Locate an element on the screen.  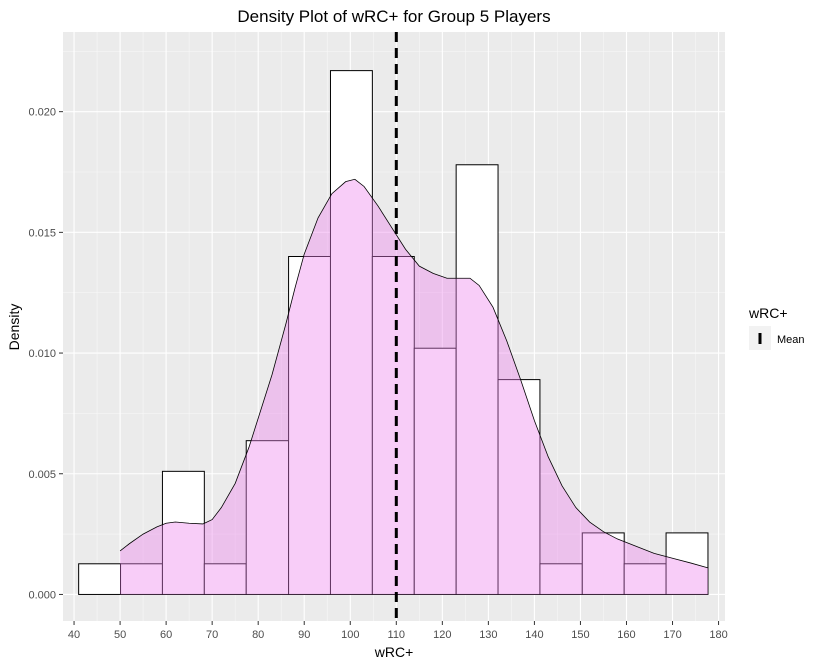
x-tick-label: 40 is located at coordinates (74, 635).